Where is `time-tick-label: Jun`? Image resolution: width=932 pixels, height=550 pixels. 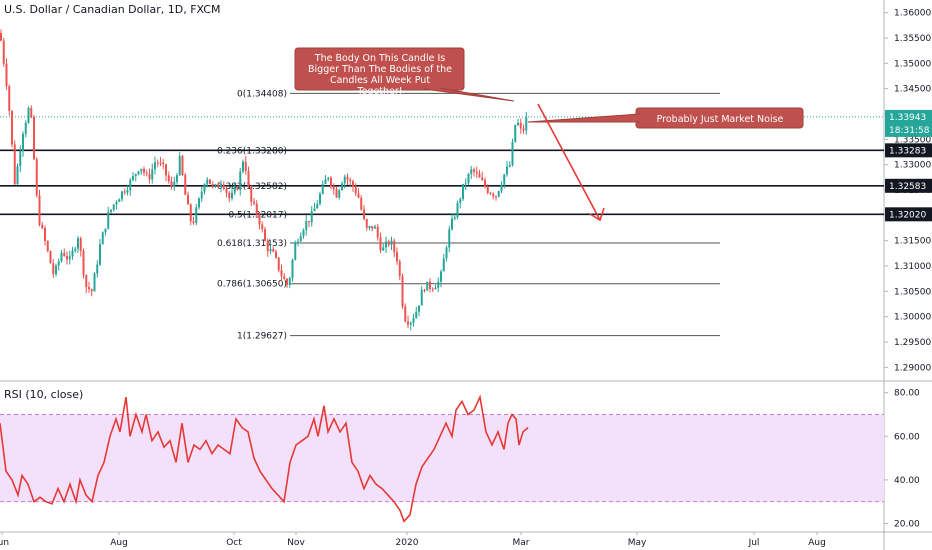
time-tick-label: Jun is located at coordinates (4, 543).